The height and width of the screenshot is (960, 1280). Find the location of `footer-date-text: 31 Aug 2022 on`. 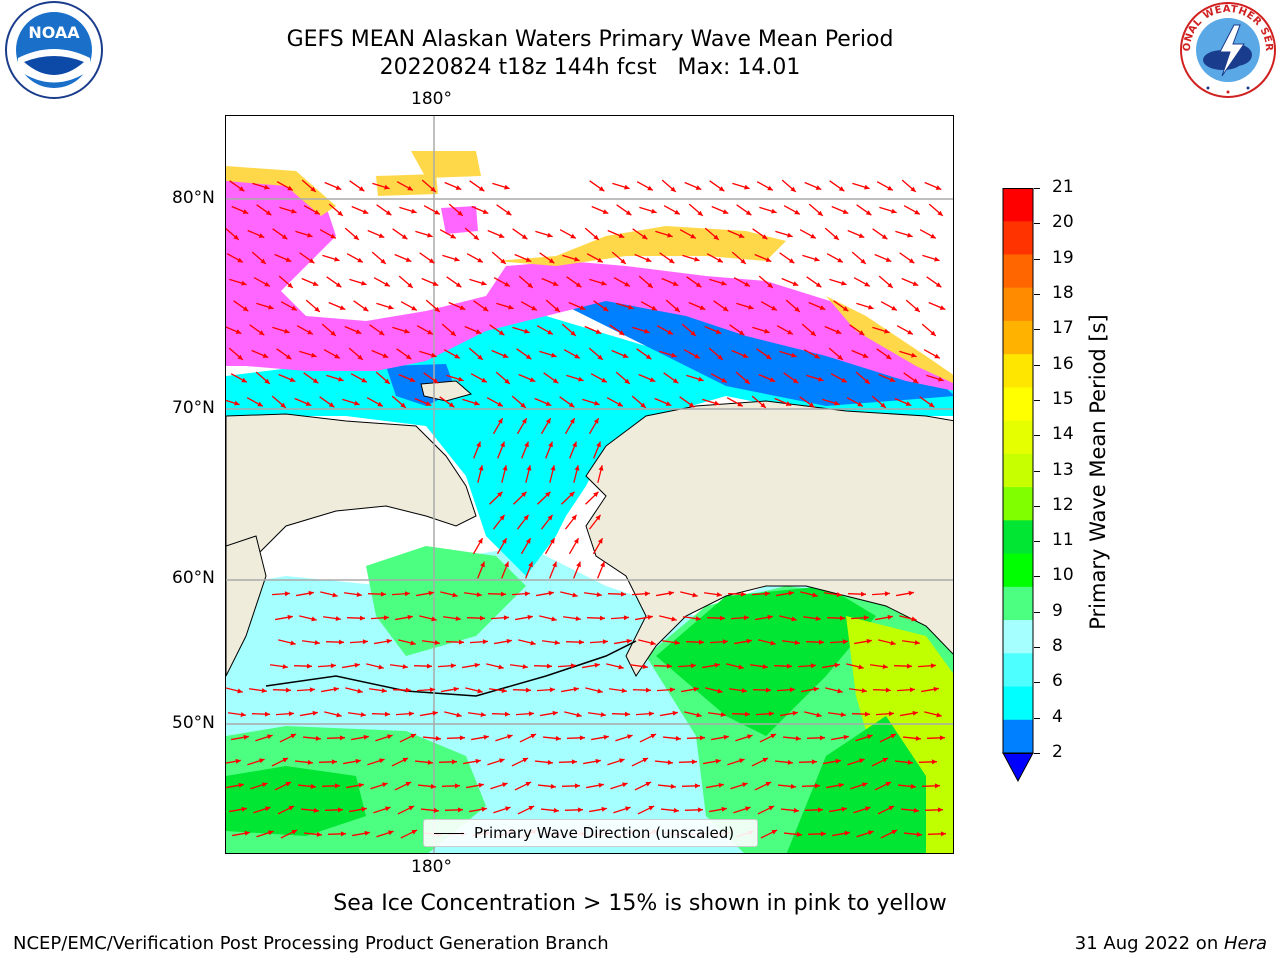

footer-date-text: 31 Aug 2022 on is located at coordinates (1149, 943).